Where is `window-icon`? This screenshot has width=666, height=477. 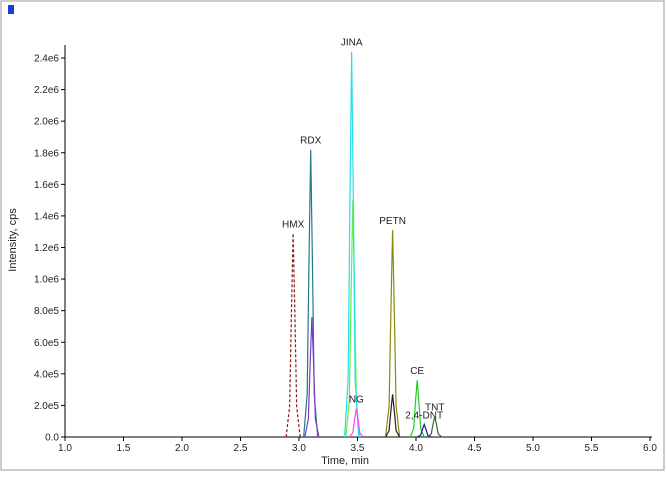
window-icon is located at coordinates (11, 9).